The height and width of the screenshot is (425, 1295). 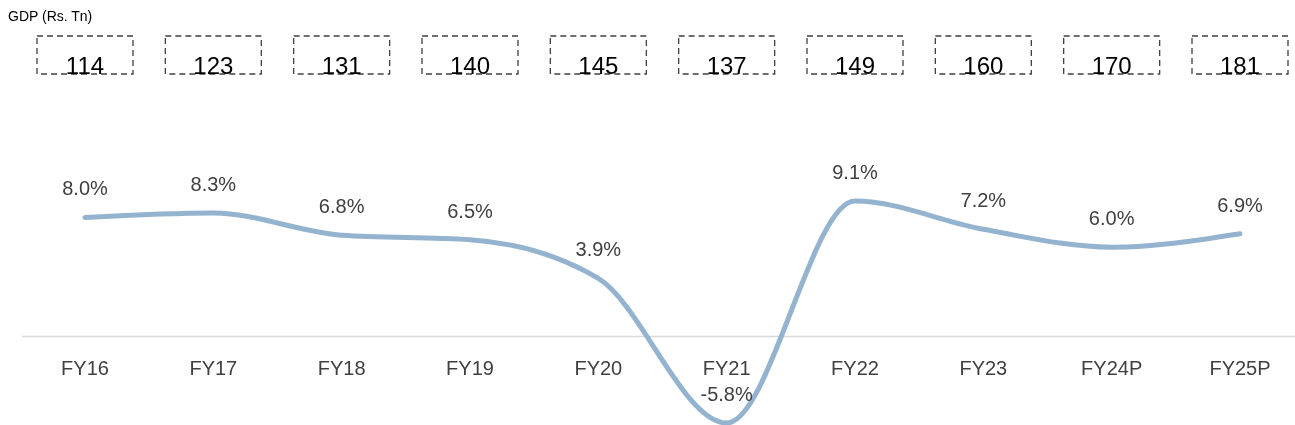 I want to click on x-tick-label: FY16, so click(x=85, y=367).